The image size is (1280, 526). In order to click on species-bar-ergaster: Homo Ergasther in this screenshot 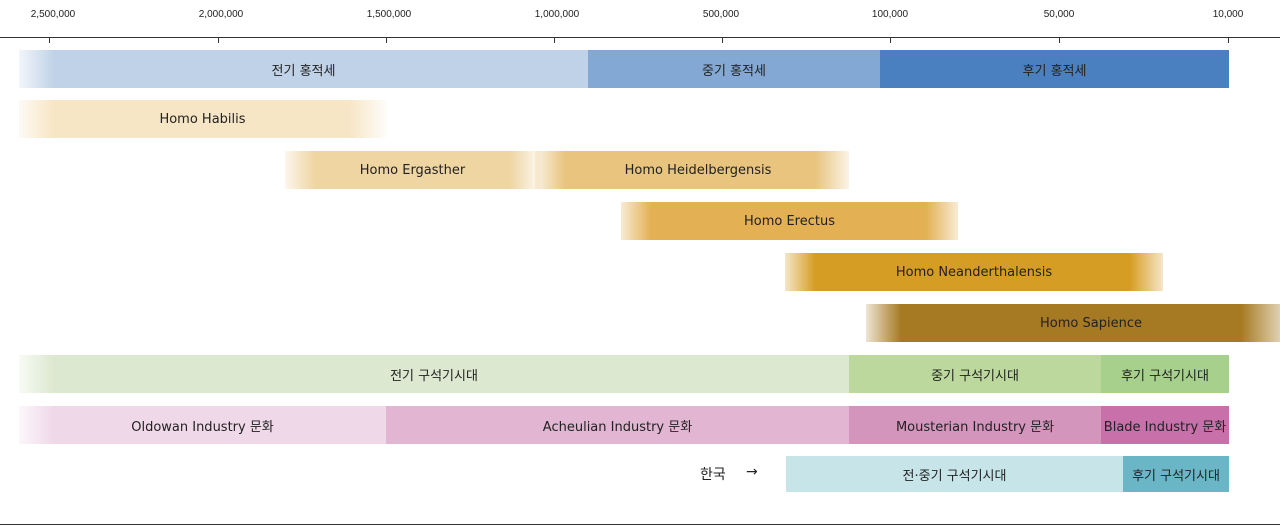, I will do `click(412, 170)`.